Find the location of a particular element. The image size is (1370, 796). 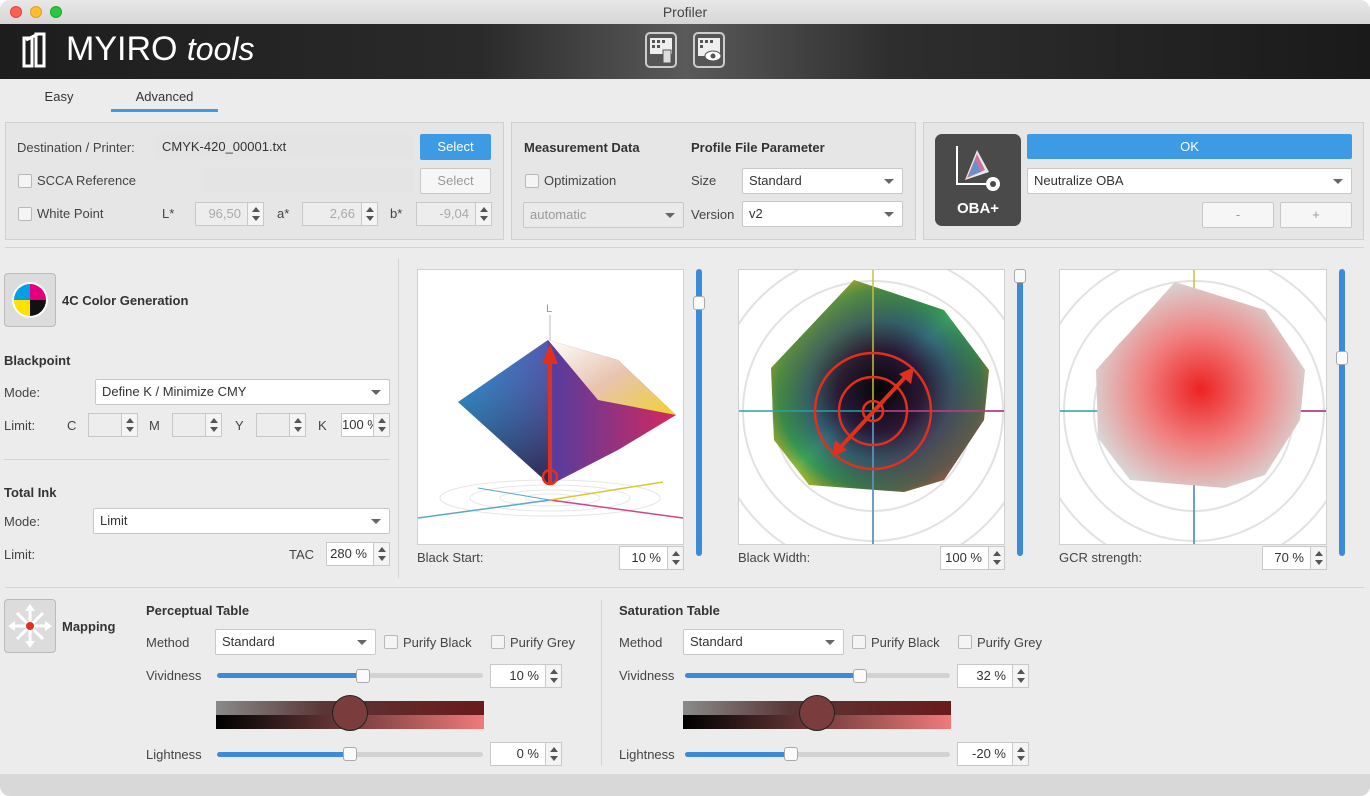

total-ink-mode-select: Limit is located at coordinates (241, 521).